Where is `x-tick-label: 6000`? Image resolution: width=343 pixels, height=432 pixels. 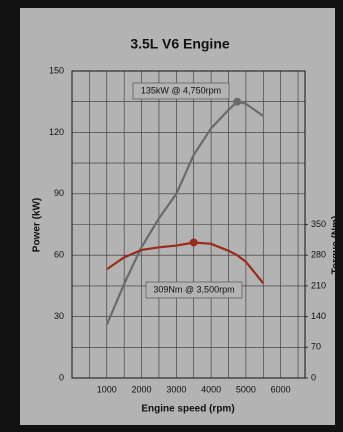 x-tick-label: 6000 is located at coordinates (281, 389).